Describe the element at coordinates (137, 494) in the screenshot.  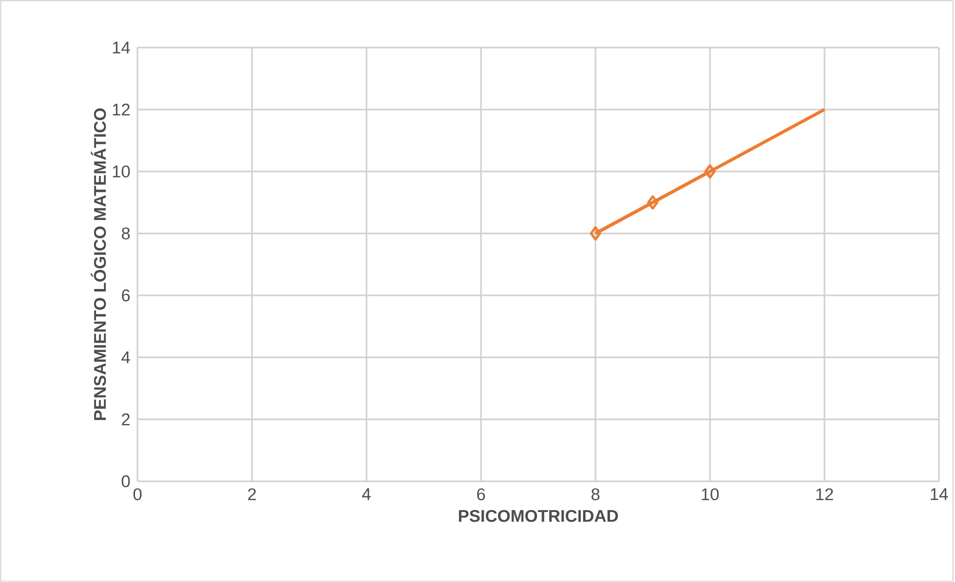
I see `x-tick-label: 0` at that location.